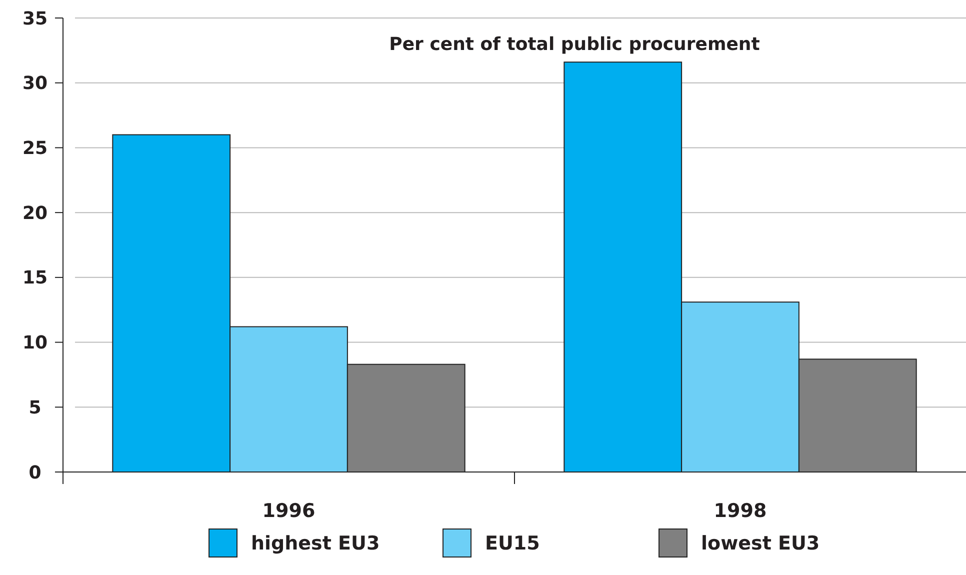 The height and width of the screenshot is (575, 966). I want to click on x-tick-label: 1996, so click(289, 511).